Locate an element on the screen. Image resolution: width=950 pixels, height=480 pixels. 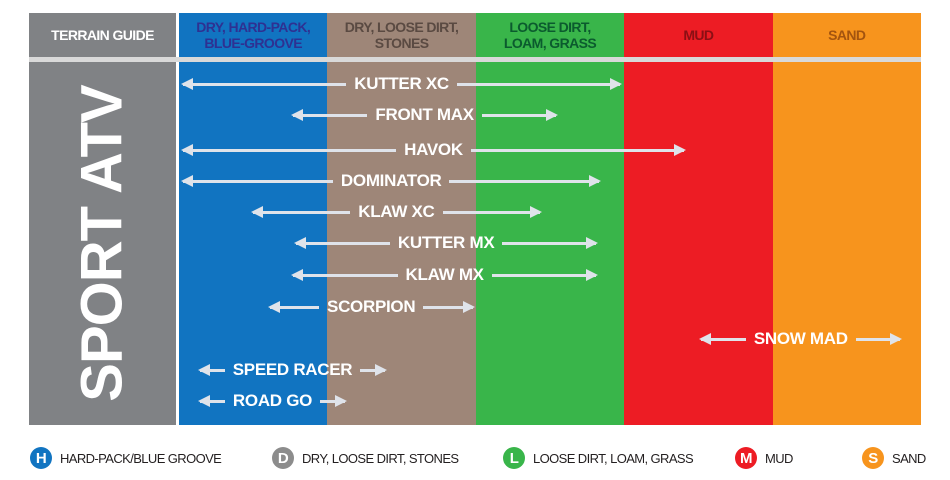
legend-label: MUD is located at coordinates (779, 458).